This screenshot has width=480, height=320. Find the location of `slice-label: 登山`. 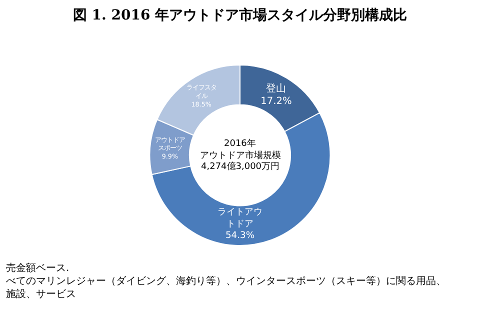

slice-label: 登山 is located at coordinates (276, 88).